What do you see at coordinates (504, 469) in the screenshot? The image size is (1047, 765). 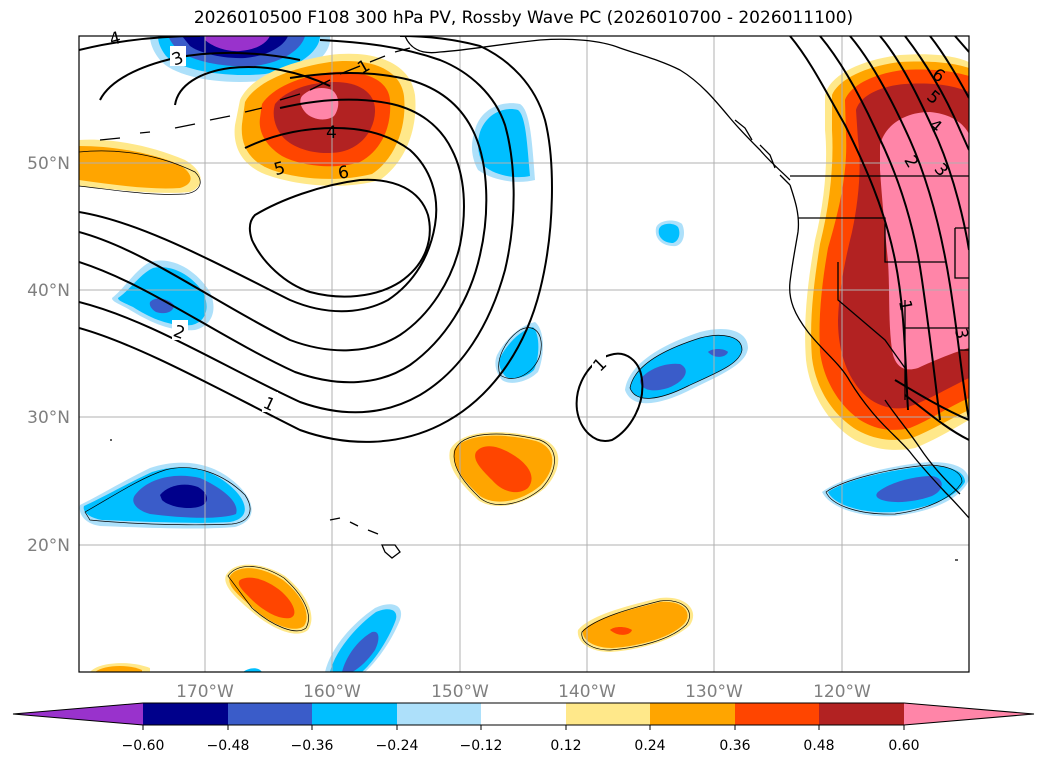 I see `positive-anomaly-152w` at bounding box center [504, 469].